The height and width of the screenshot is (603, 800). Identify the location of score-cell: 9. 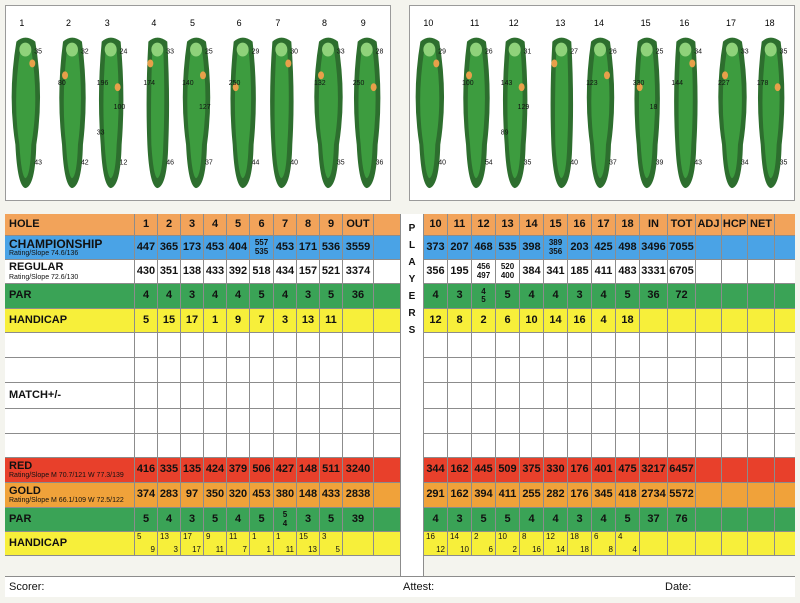
(331, 224).